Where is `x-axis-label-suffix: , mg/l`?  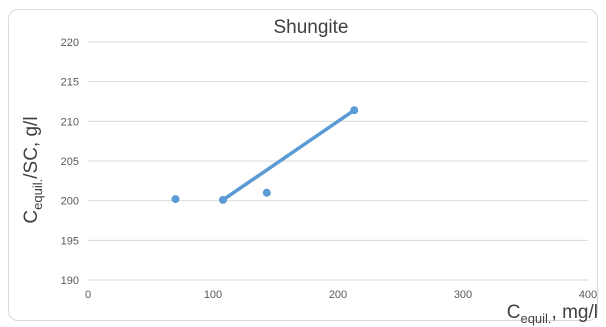 x-axis-label-suffix: , mg/l is located at coordinates (575, 312).